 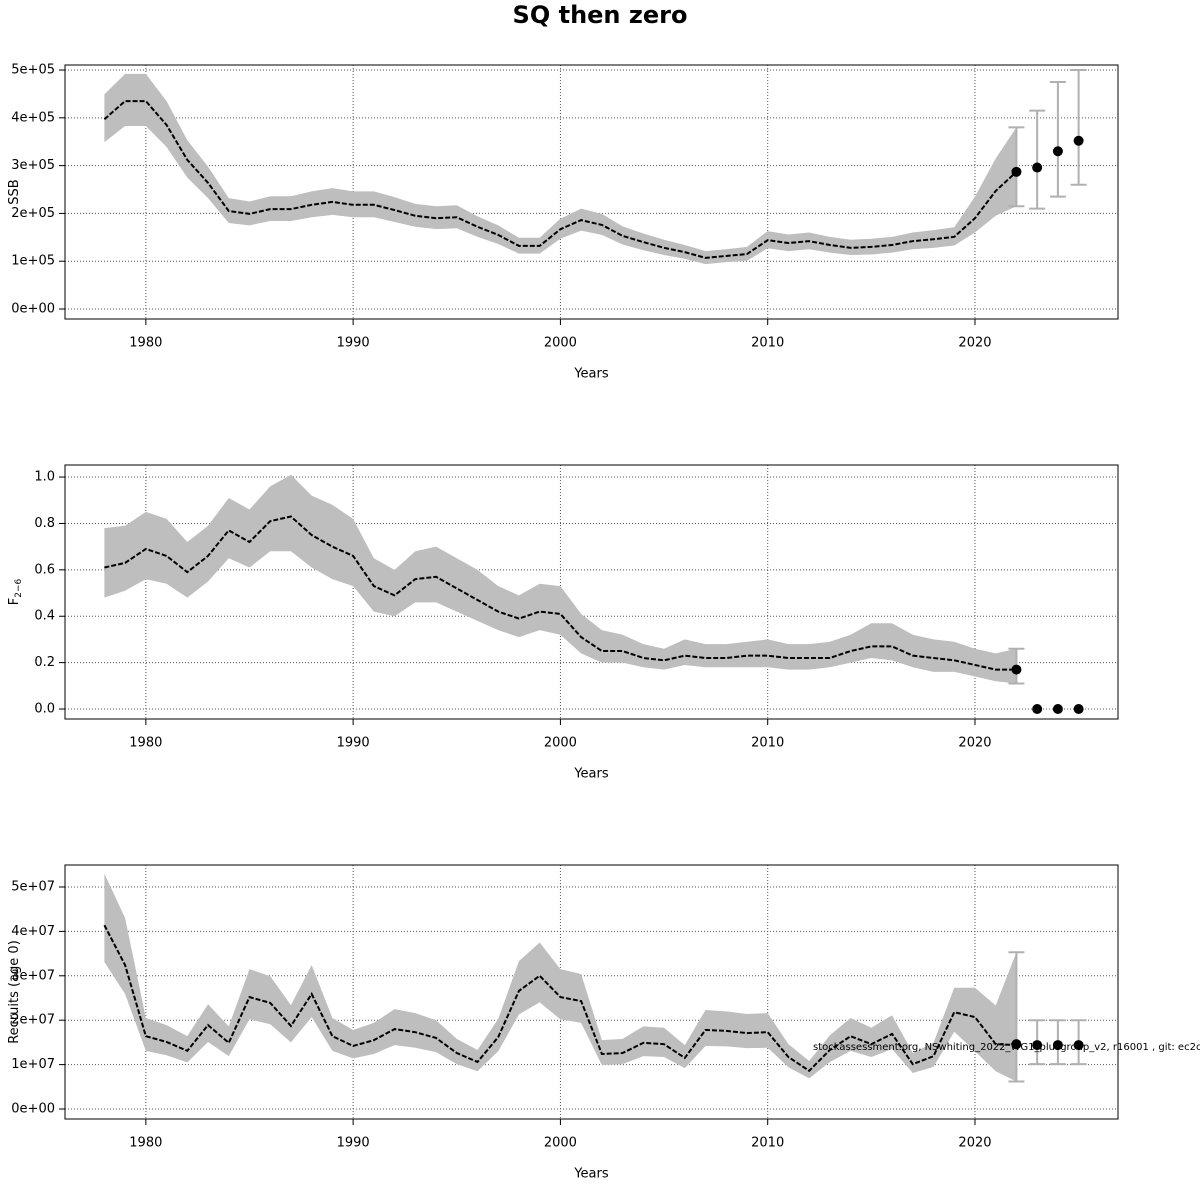 What do you see at coordinates (600, 15) in the screenshot?
I see `chart-title: SQ then zero` at bounding box center [600, 15].